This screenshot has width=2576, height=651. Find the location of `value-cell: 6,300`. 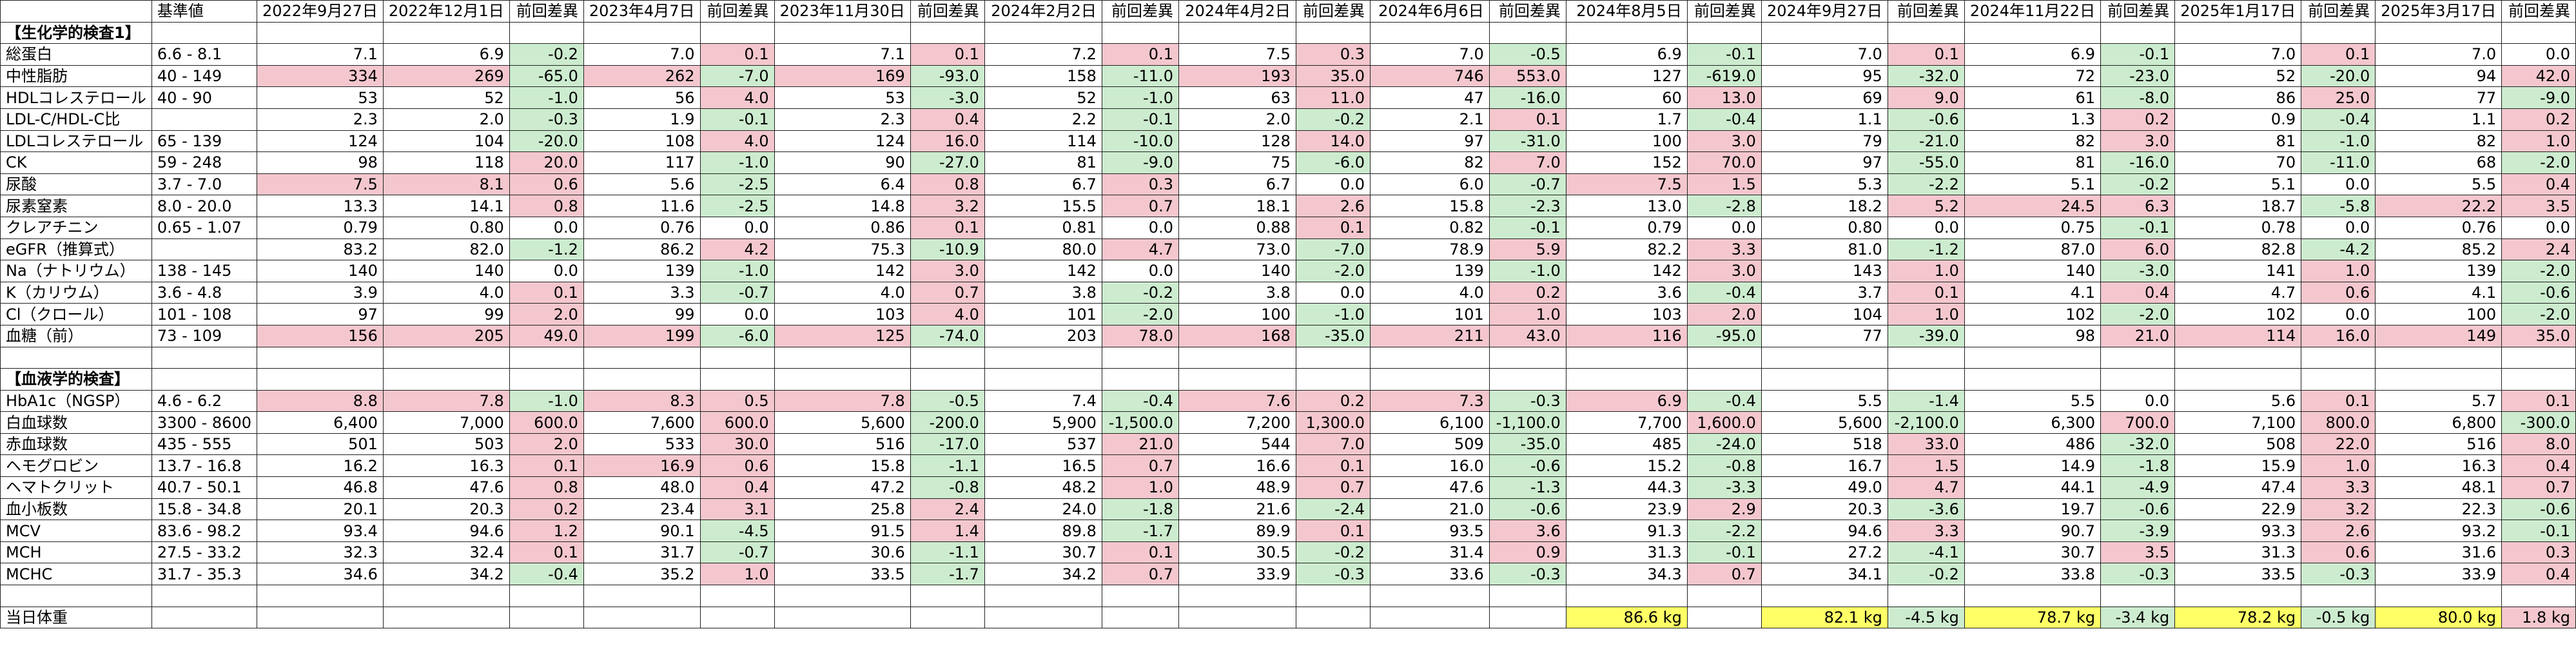

value-cell: 6,300 is located at coordinates (2033, 422).